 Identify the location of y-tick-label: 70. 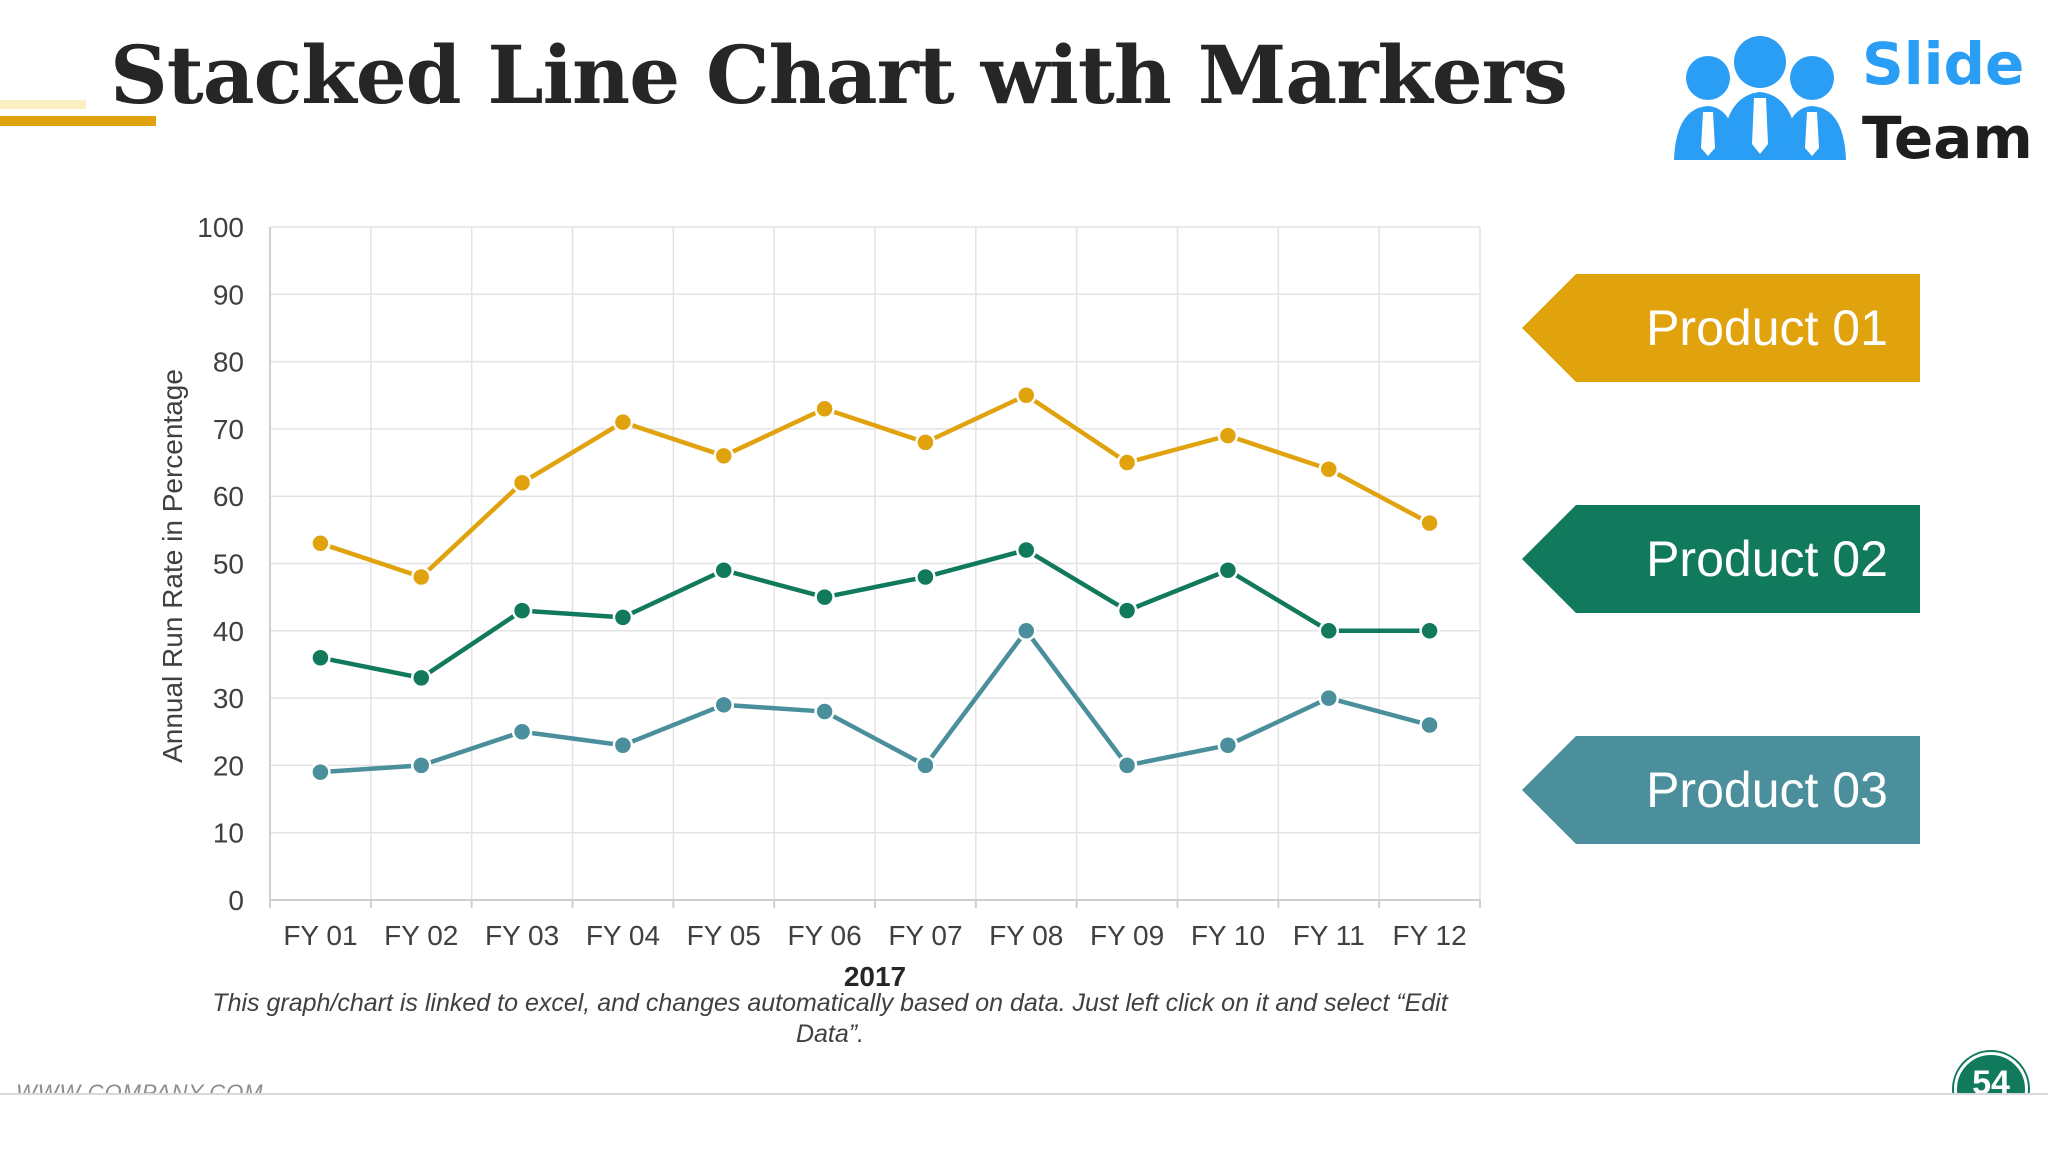
(228, 429).